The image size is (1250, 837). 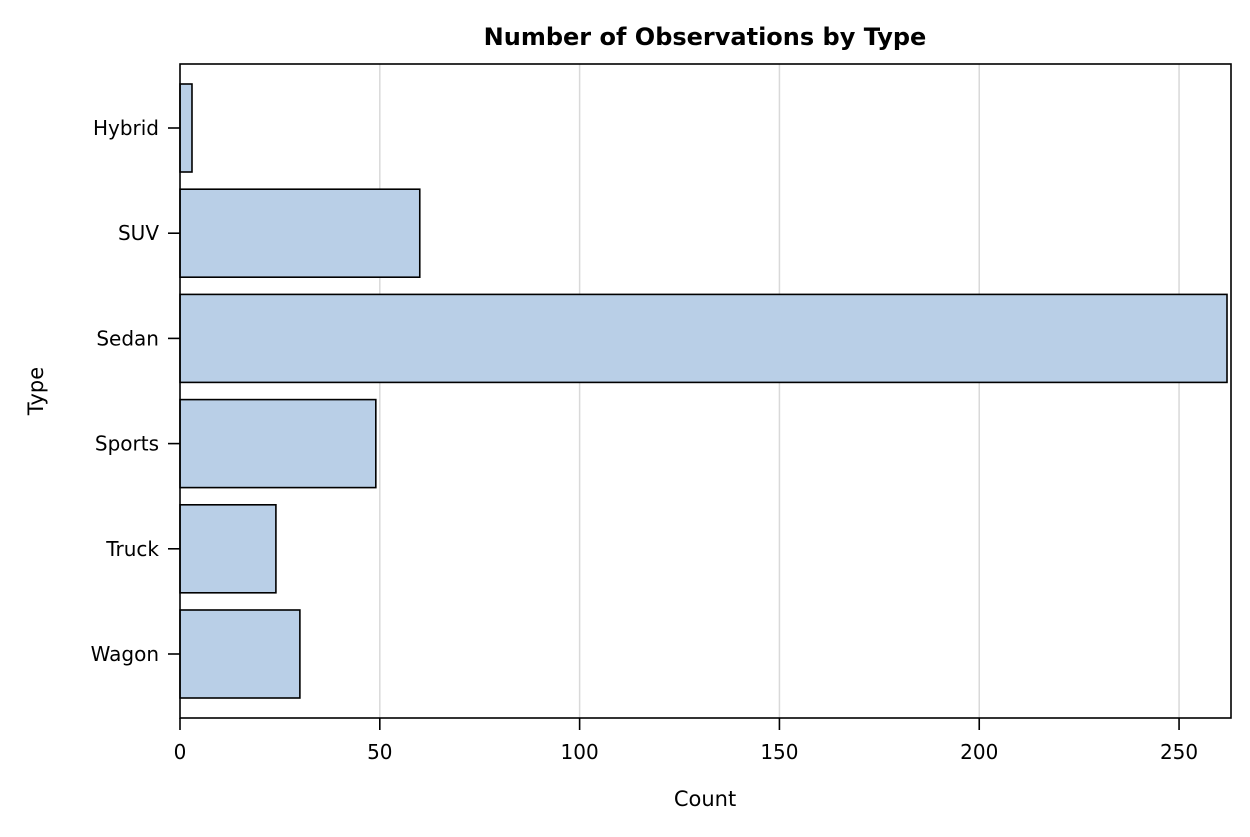 What do you see at coordinates (125, 654) in the screenshot?
I see `y-tick-label-wagon: Wagon` at bounding box center [125, 654].